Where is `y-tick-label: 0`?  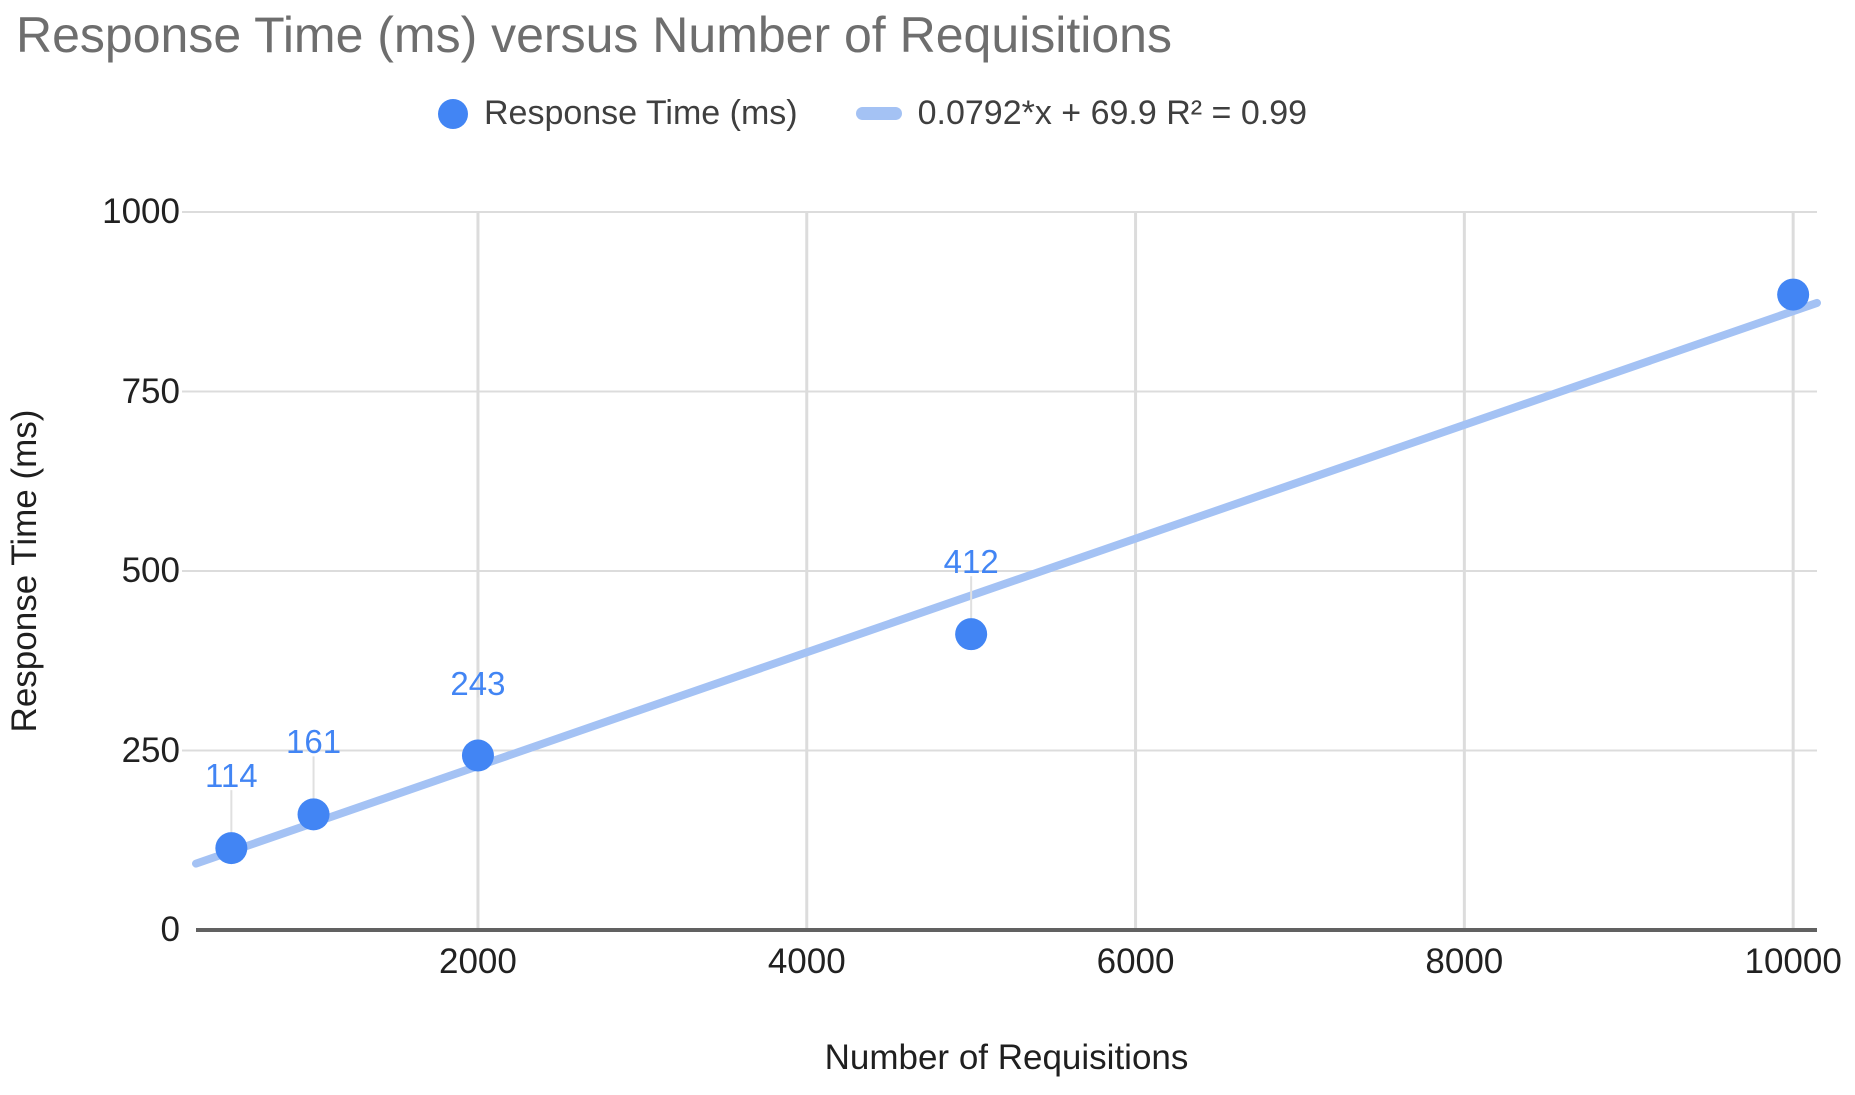 y-tick-label: 0 is located at coordinates (170, 929).